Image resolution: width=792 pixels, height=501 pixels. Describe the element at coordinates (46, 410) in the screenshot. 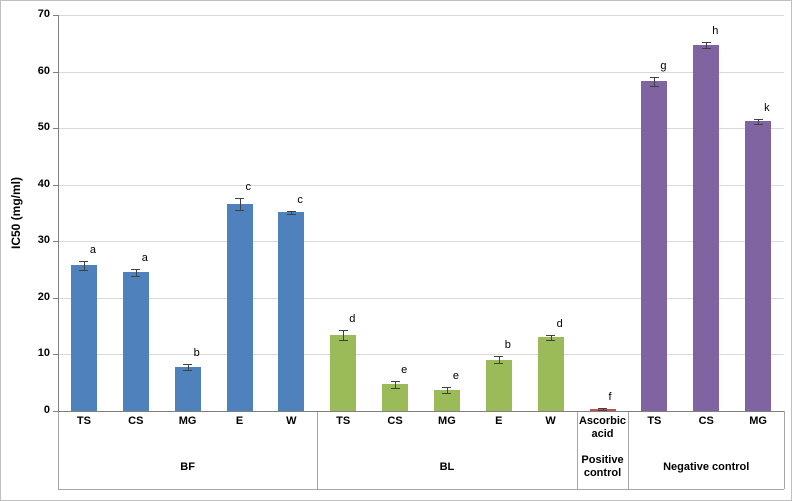

I see `y-tick-label: 0` at that location.